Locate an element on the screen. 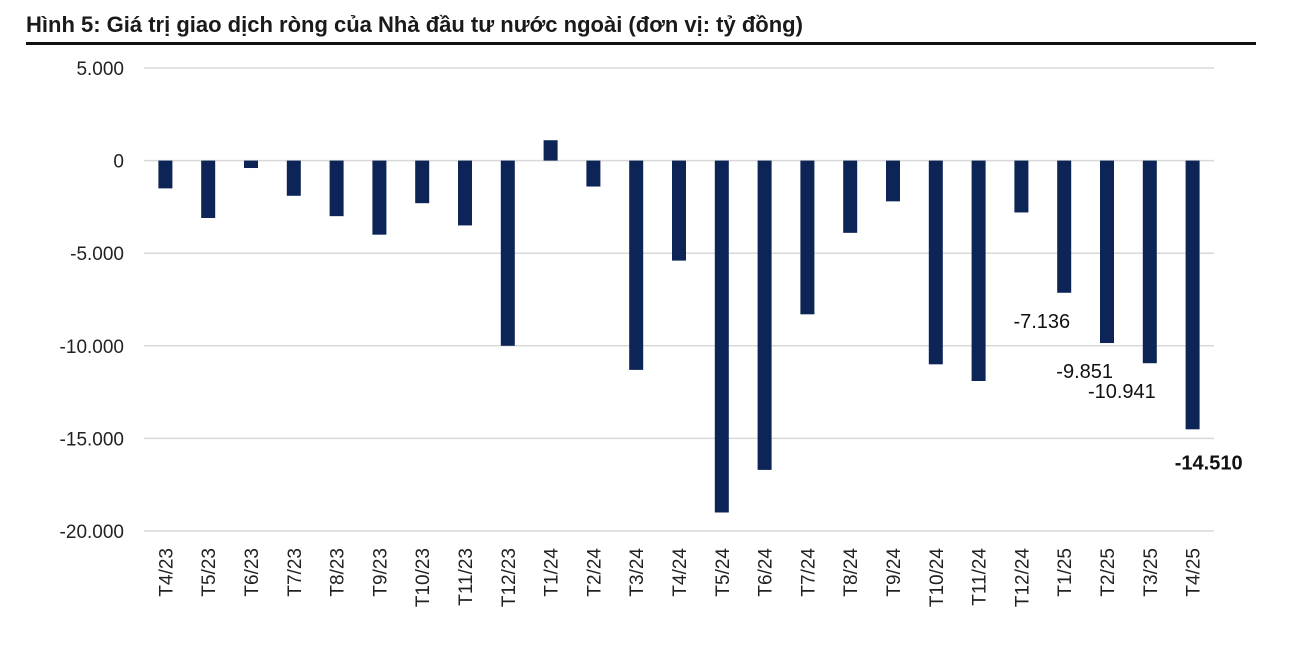 The height and width of the screenshot is (652, 1308). y-tick-label: 0 is located at coordinates (118, 162).